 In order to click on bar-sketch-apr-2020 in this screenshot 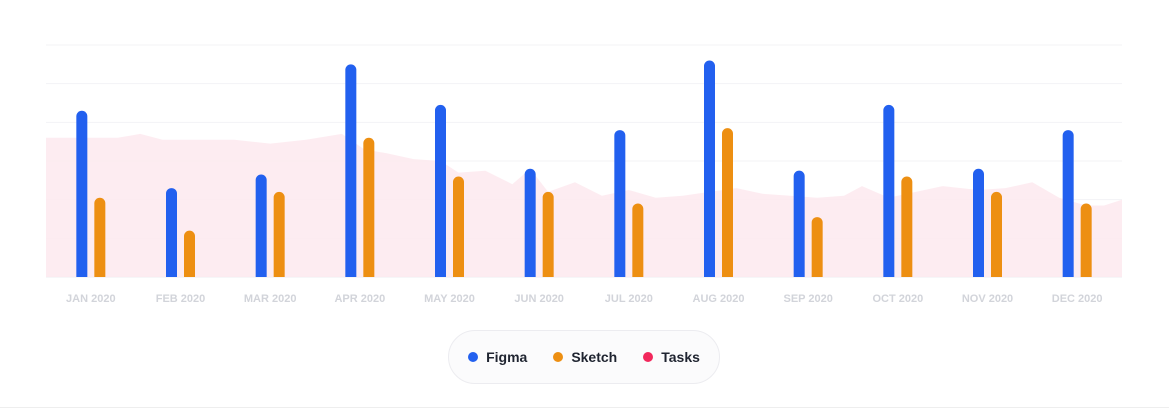, I will do `click(369, 207)`.